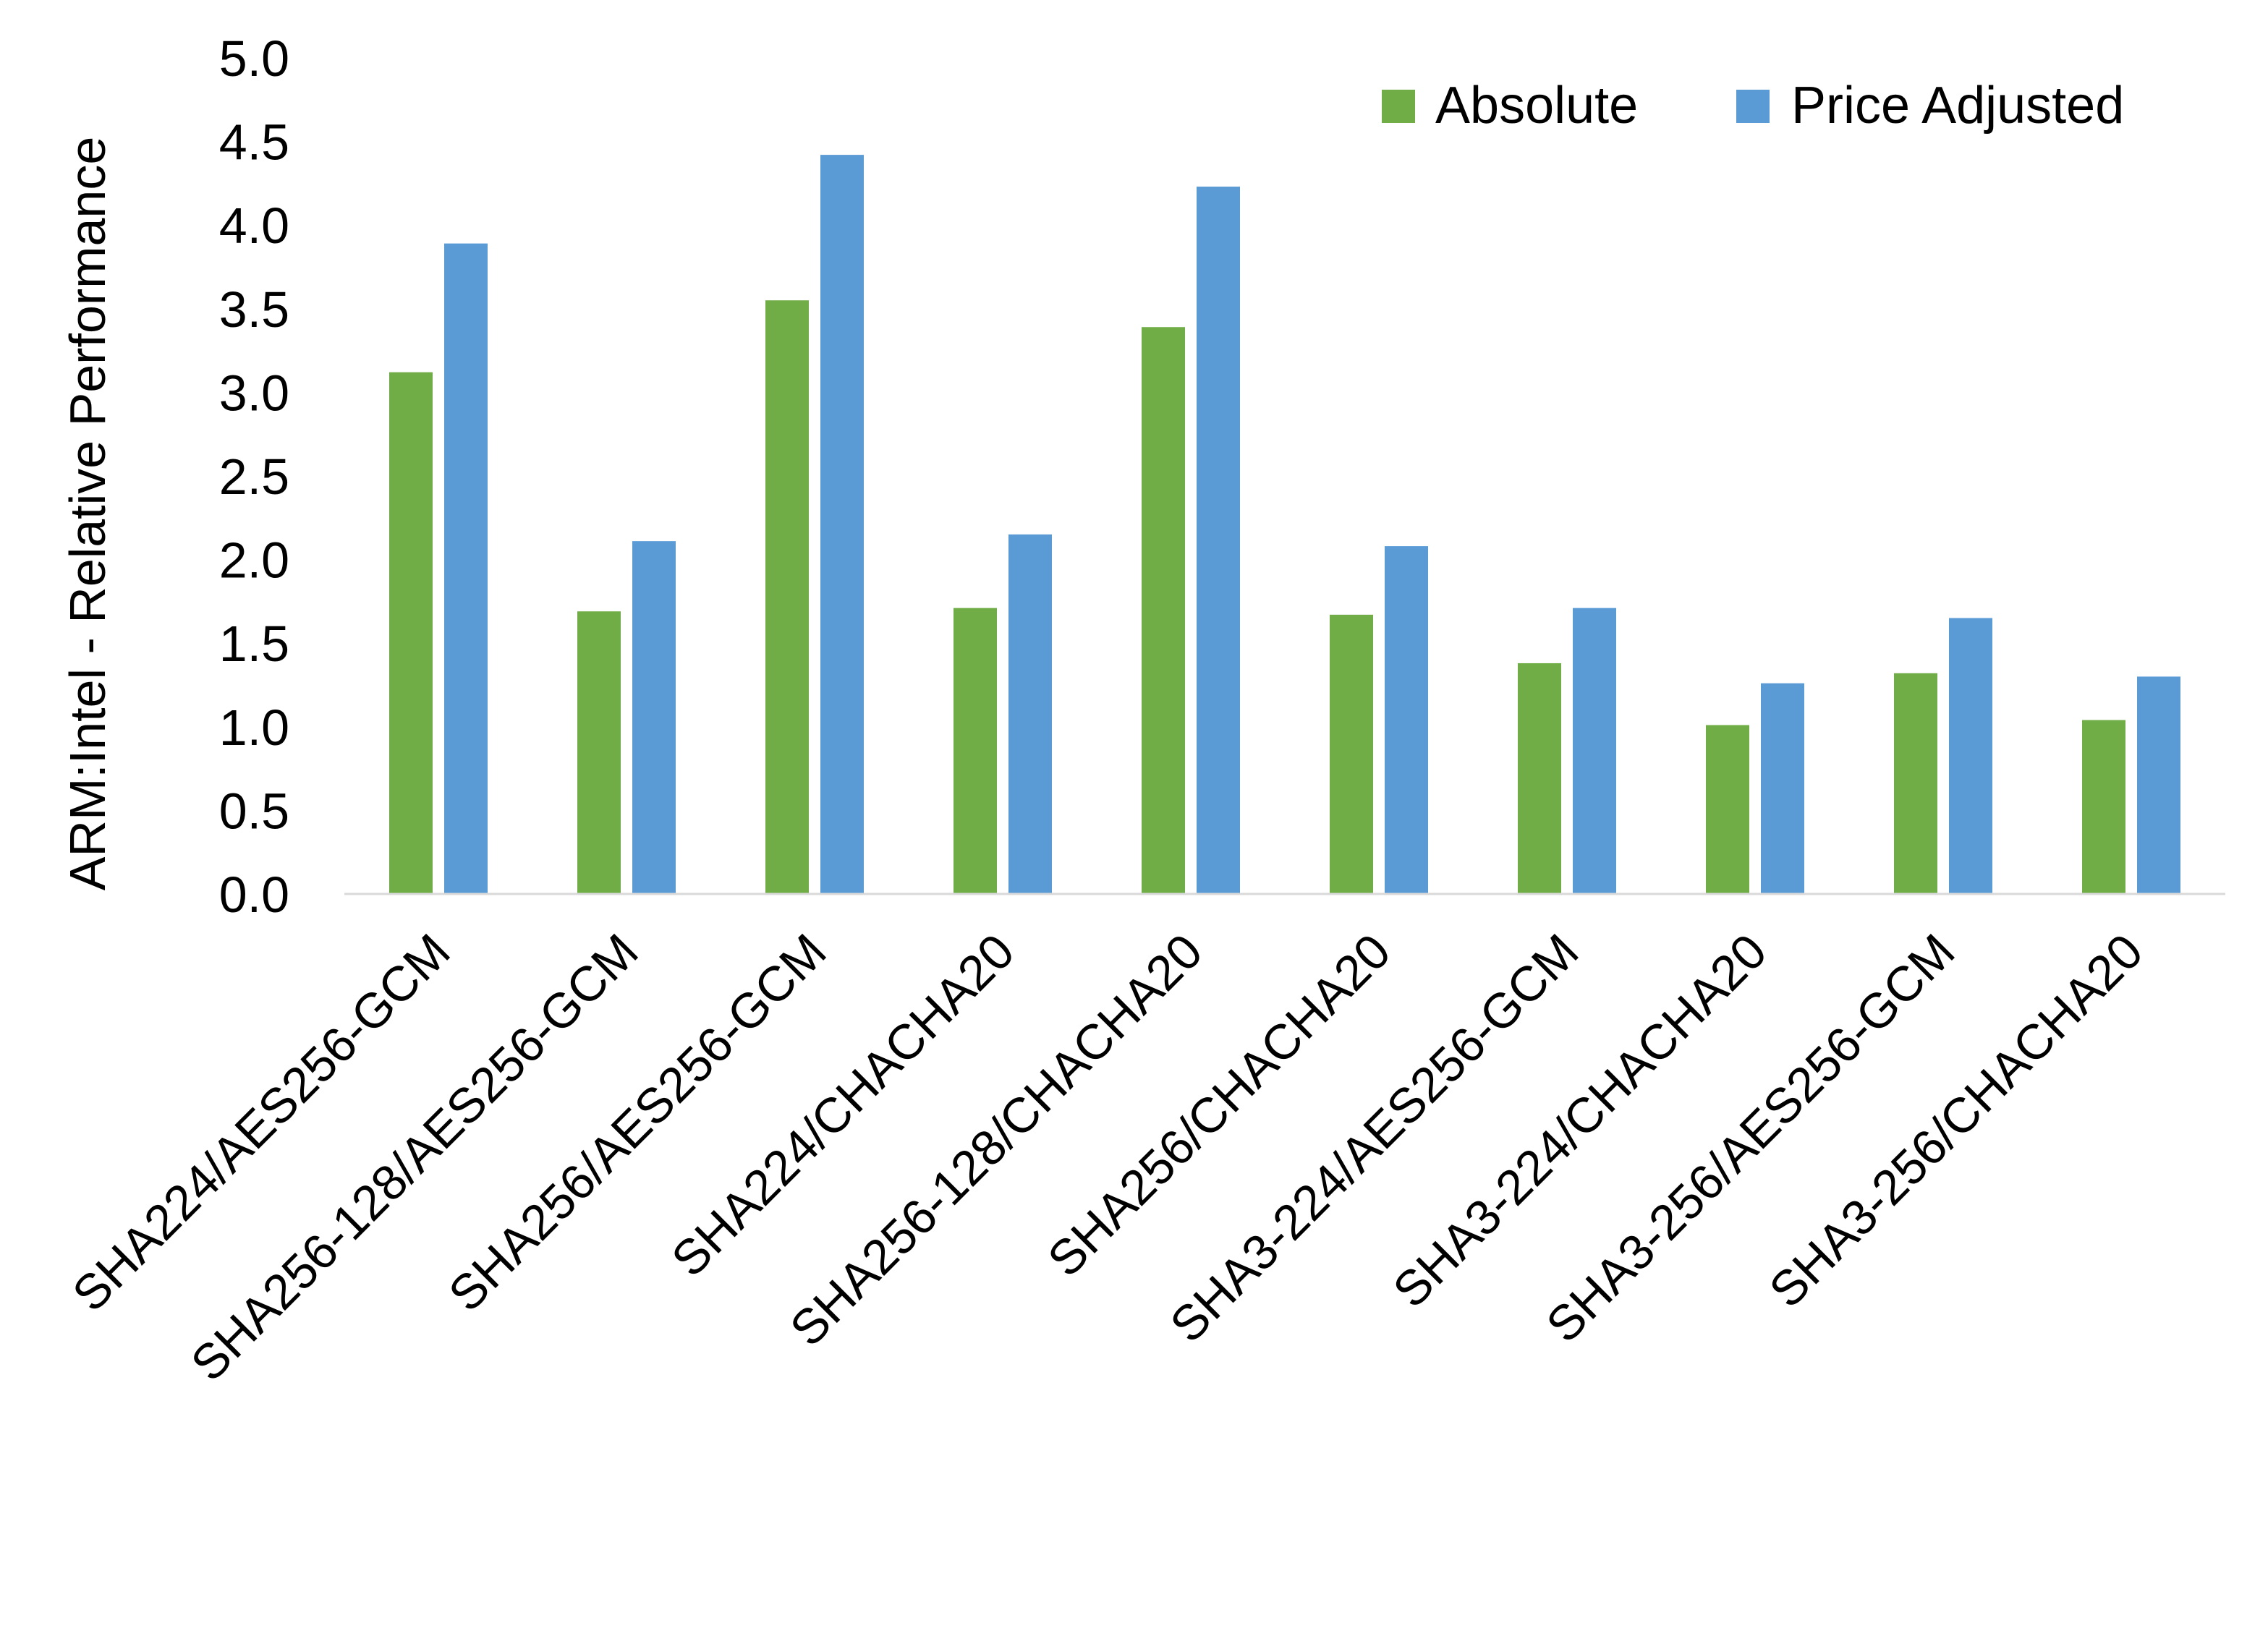  What do you see at coordinates (254, 644) in the screenshot?
I see `y-tick-label: 1.5` at bounding box center [254, 644].